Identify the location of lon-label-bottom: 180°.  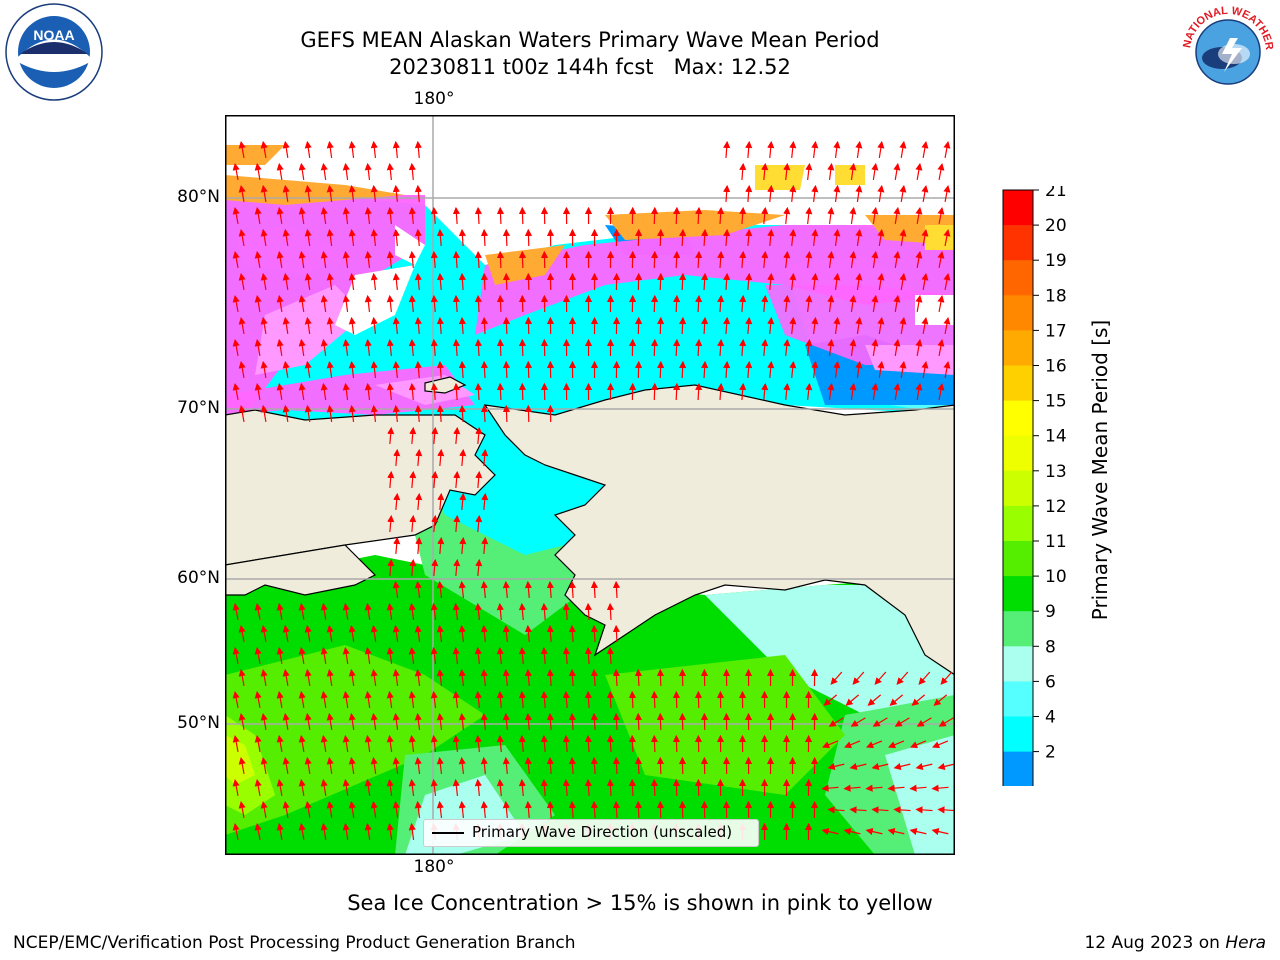
(434, 867).